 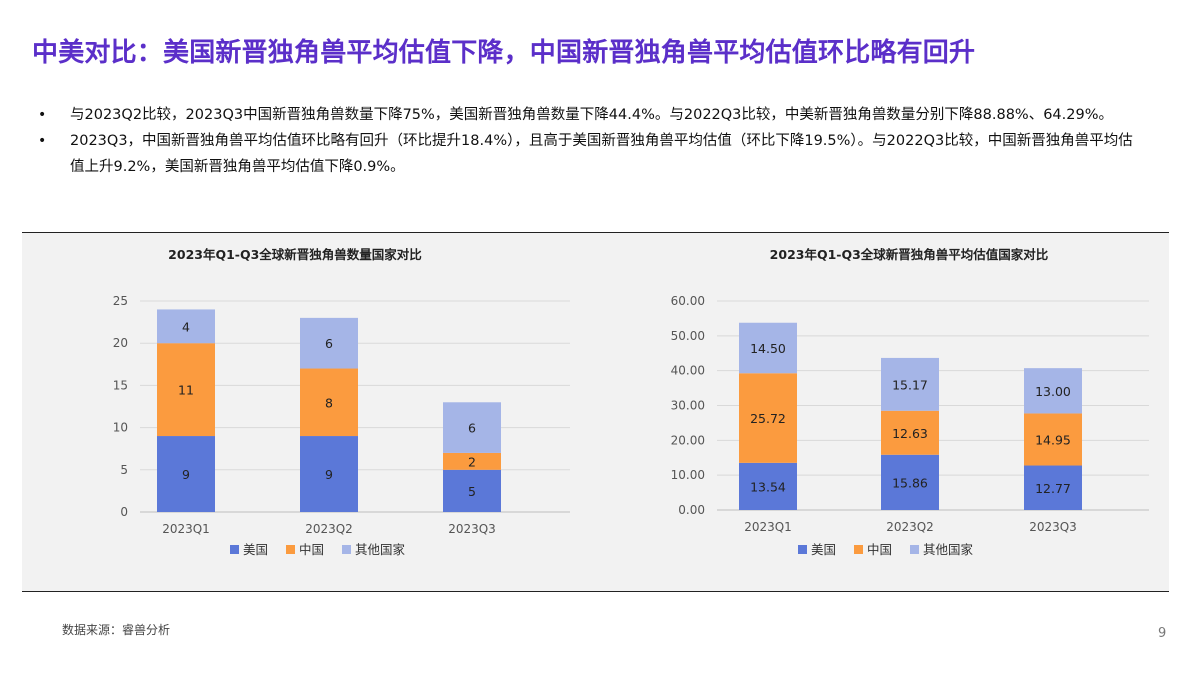 I want to click on valuation-bar-2023Q3-其他国家, so click(x=1053, y=391).